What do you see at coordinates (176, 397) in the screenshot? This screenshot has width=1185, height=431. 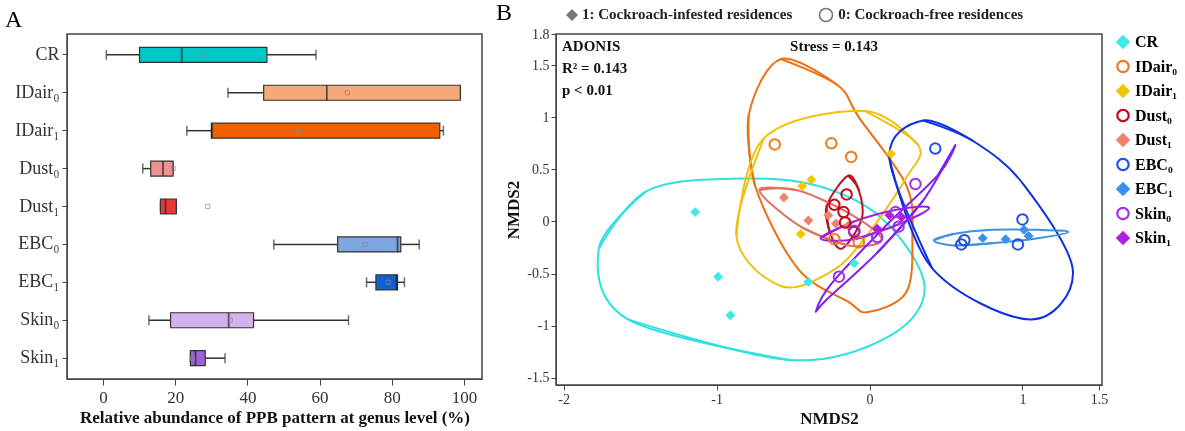 I see `x-tick-label: 20` at bounding box center [176, 397].